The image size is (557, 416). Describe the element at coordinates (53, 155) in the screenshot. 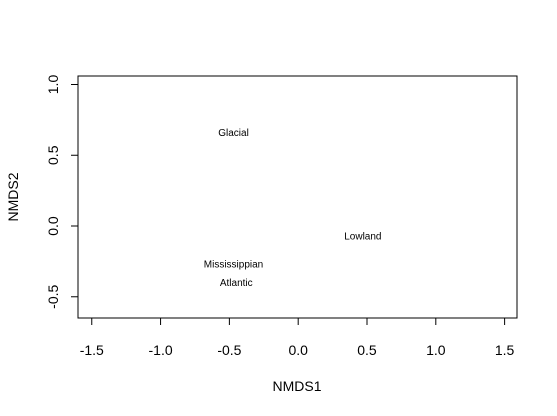

I see `y-tick-label: 0.5` at that location.